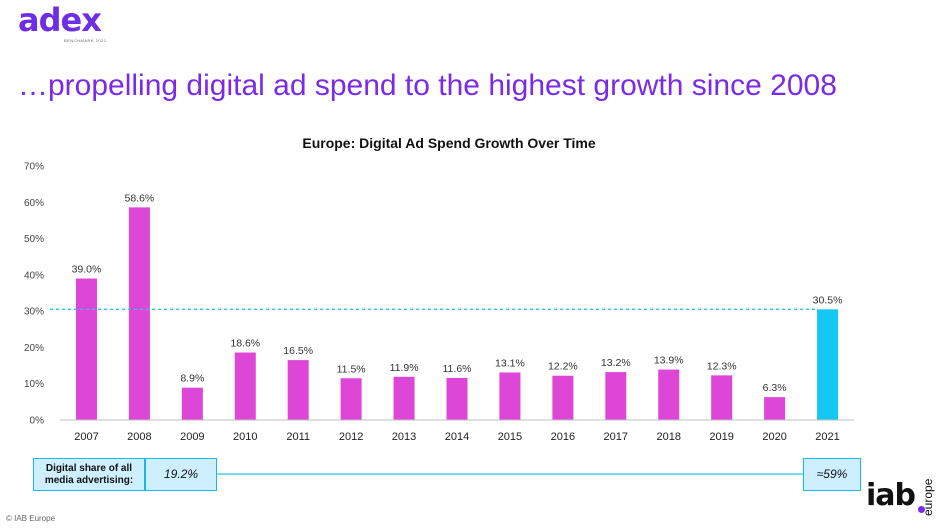  Describe the element at coordinates (921, 509) in the screenshot. I see `iab-logo-dot` at that location.